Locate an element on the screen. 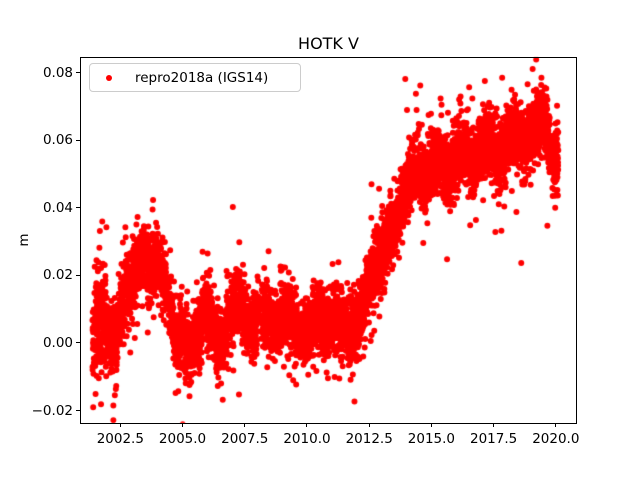 This screenshot has width=640, height=480. x-tick-label: 2017.5 is located at coordinates (494, 439).